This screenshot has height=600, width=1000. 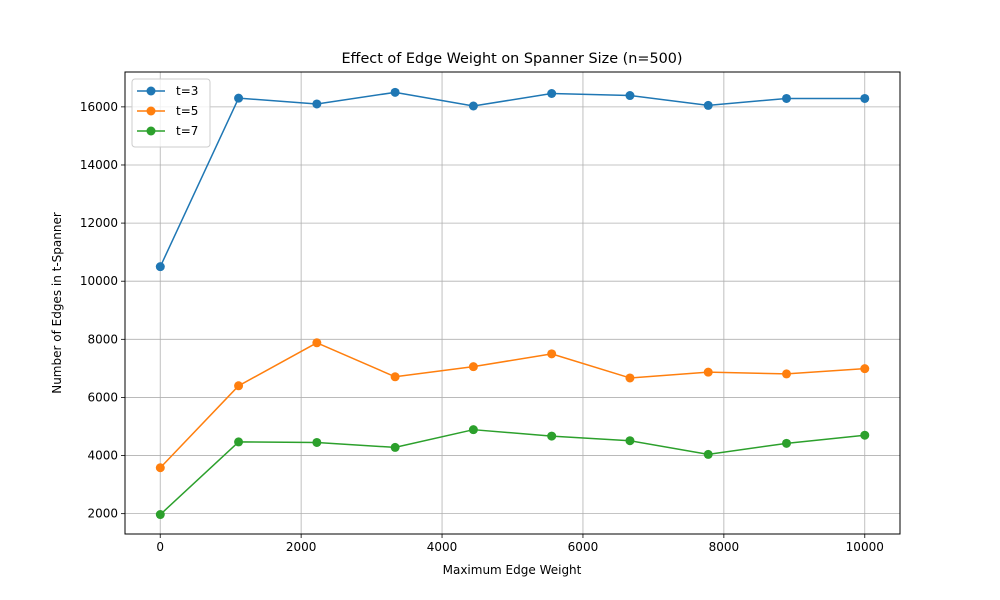 What do you see at coordinates (167, 91) in the screenshot?
I see `legend-item: t=3` at bounding box center [167, 91].